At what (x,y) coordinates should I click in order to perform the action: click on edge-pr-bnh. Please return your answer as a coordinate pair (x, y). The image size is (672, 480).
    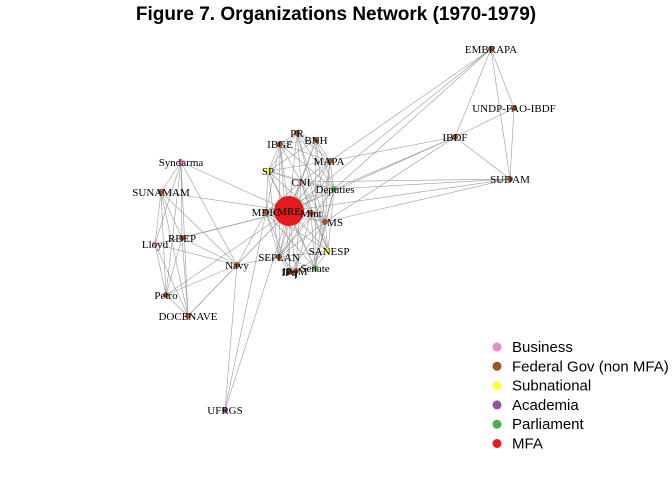
    Looking at the image, I should click on (306, 136).